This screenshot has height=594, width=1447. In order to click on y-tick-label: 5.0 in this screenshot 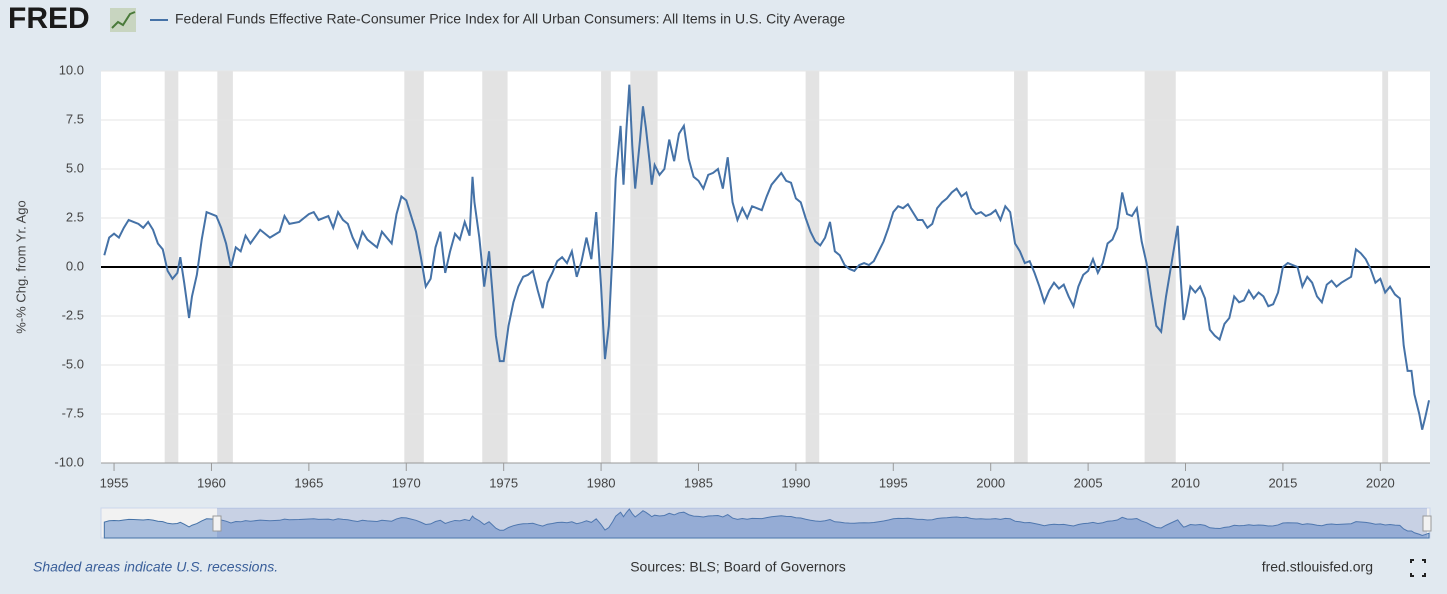, I will do `click(75, 167)`.